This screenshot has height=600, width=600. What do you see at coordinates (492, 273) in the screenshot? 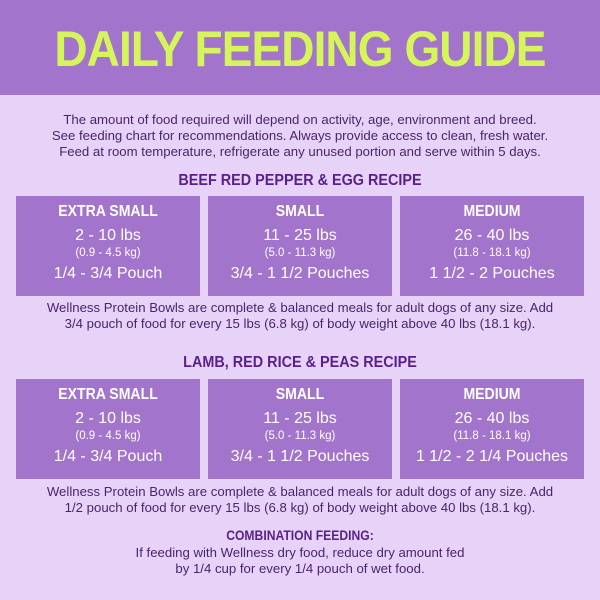
I see `pouch-amount: 1 1/2 - 2 Pouches` at bounding box center [492, 273].